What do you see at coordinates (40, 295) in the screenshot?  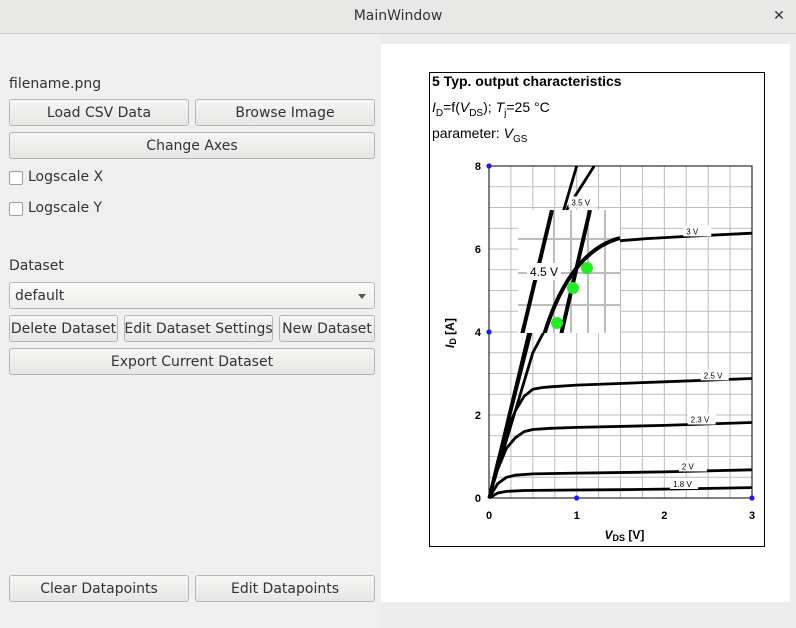 I see `dataset-selected-value: default` at bounding box center [40, 295].